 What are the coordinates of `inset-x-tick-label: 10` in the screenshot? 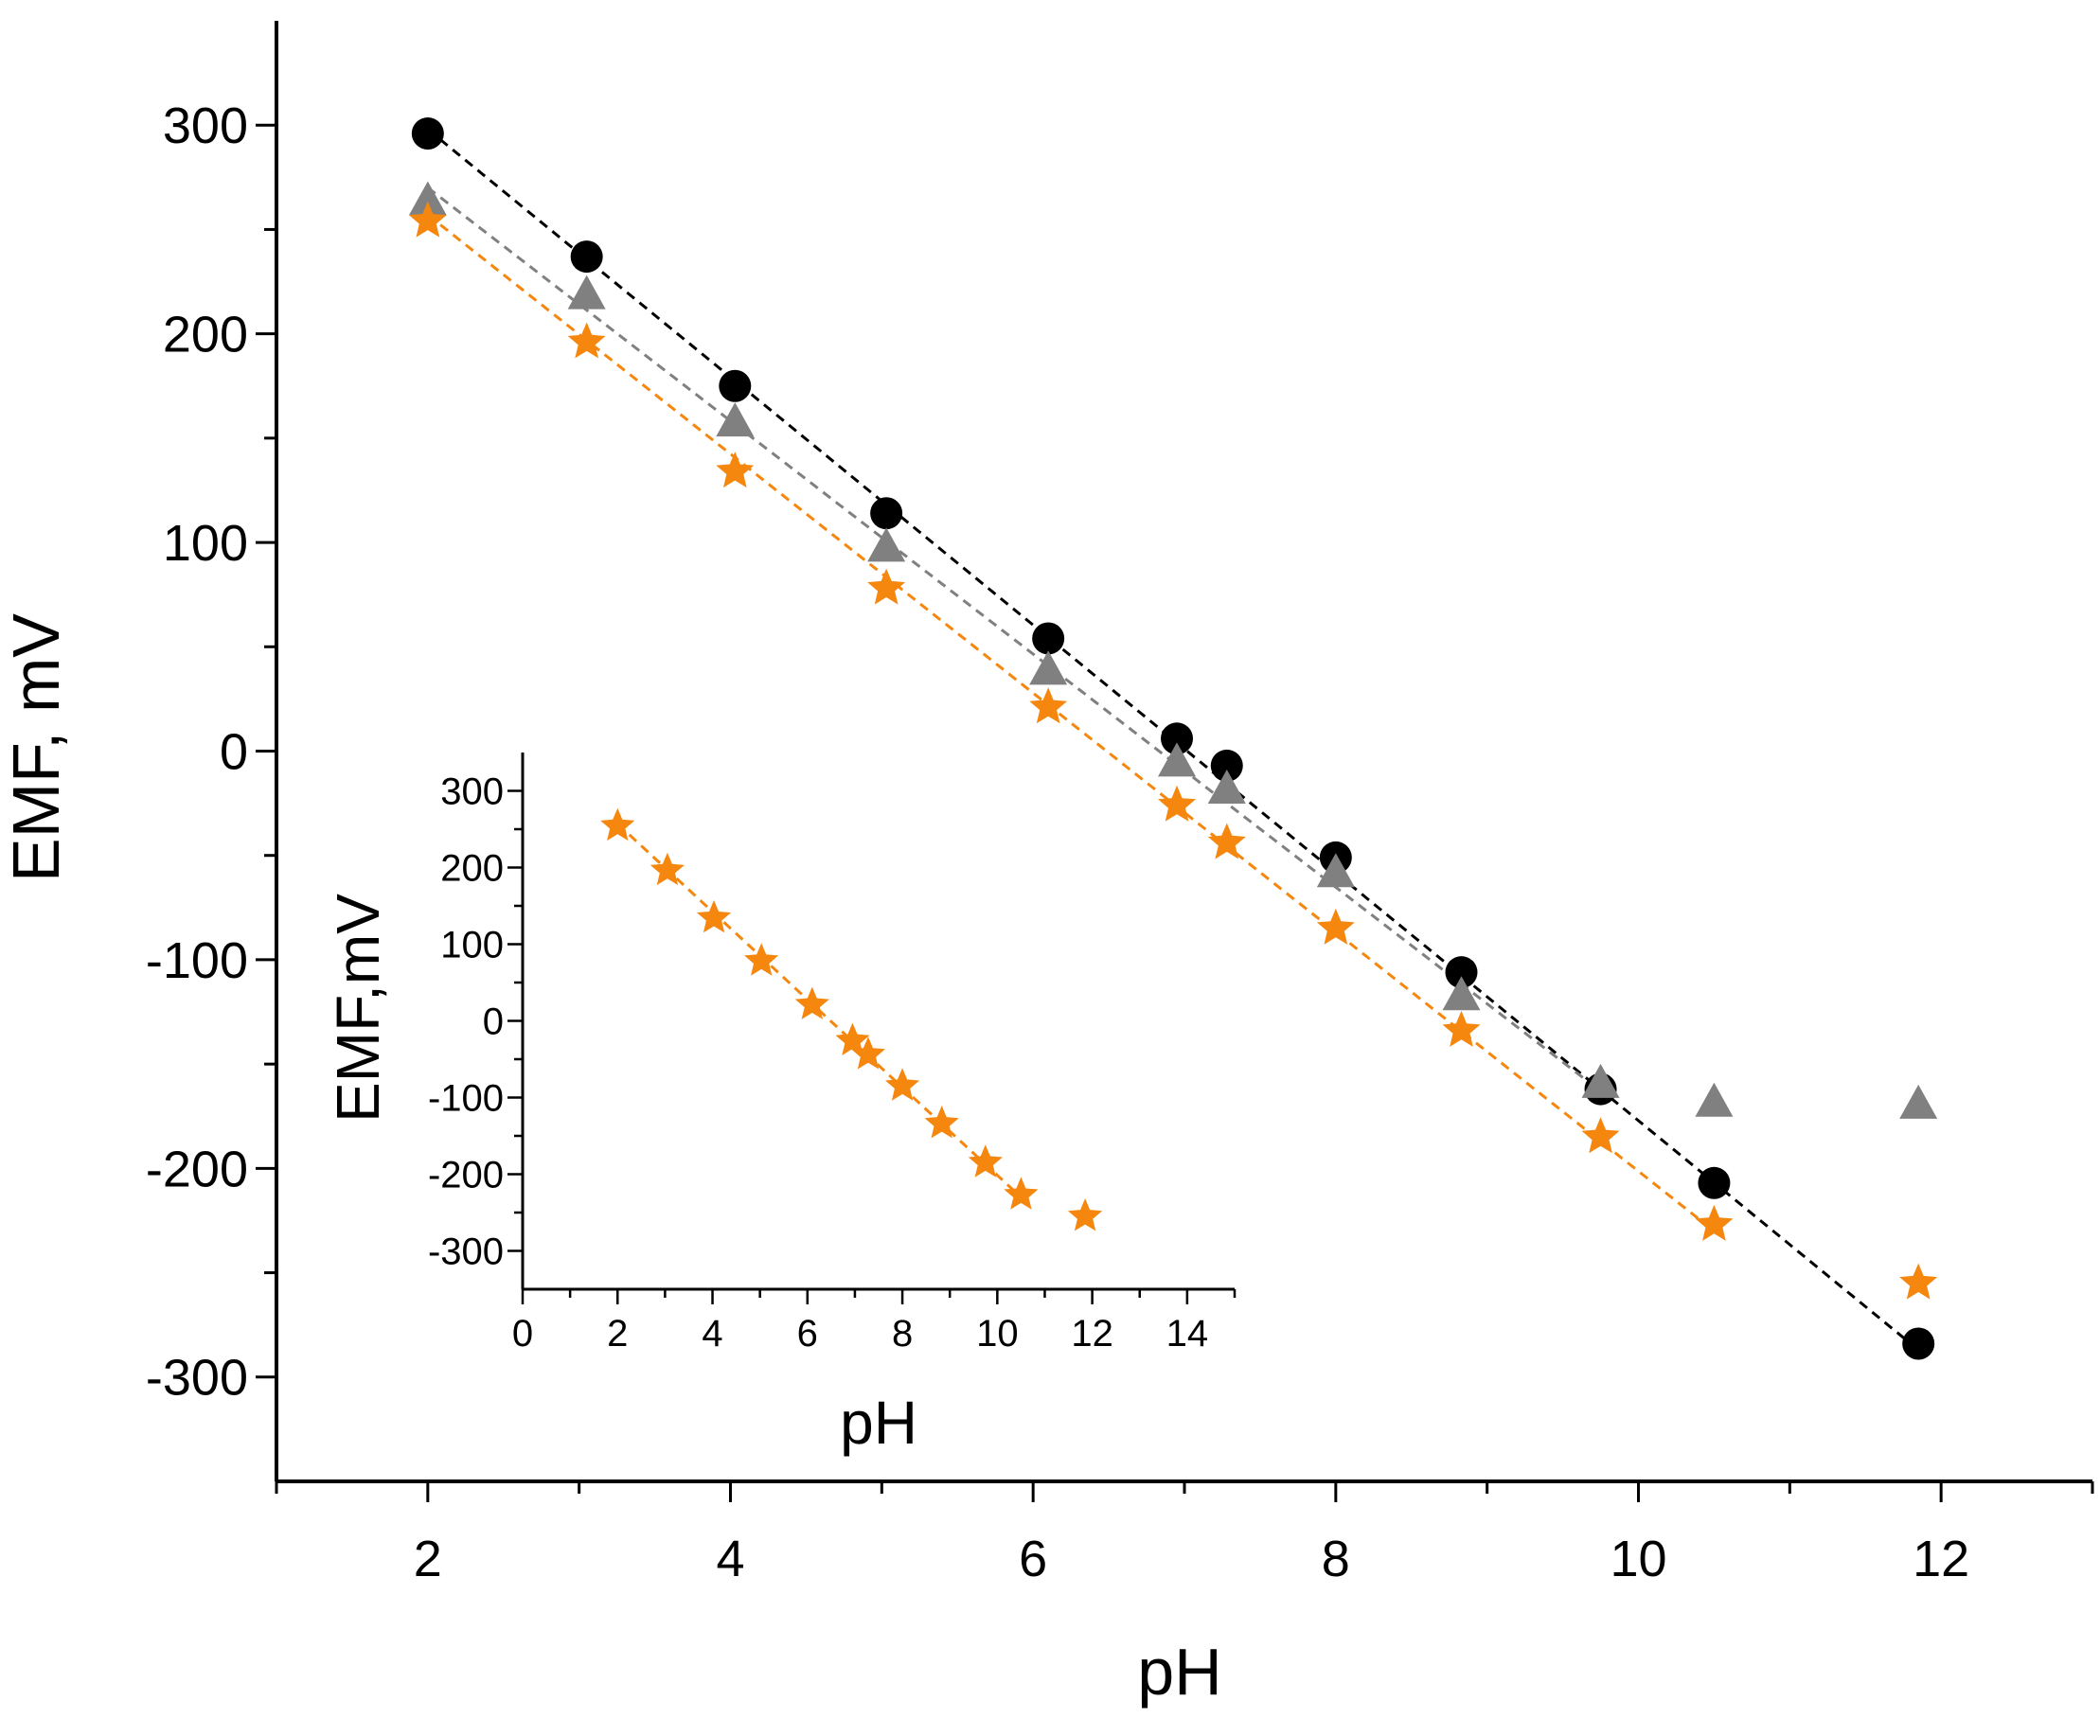 It's located at (997, 1334).